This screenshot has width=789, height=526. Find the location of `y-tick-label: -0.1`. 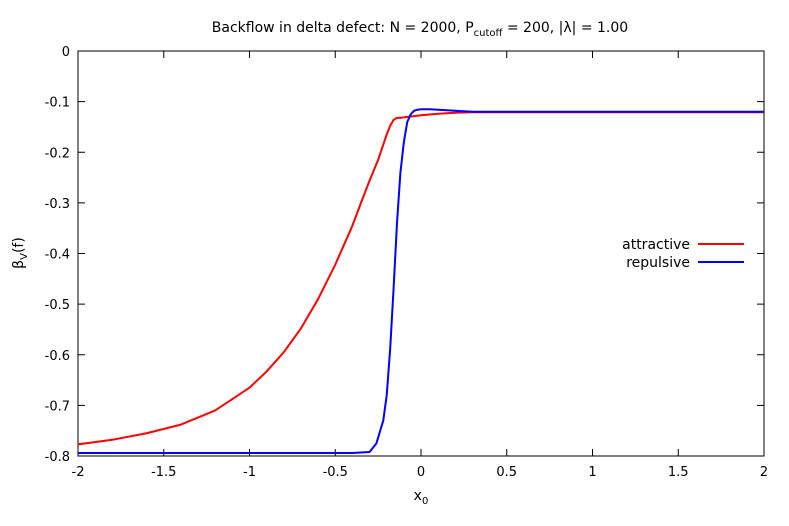

y-tick-label: -0.1 is located at coordinates (57, 103).